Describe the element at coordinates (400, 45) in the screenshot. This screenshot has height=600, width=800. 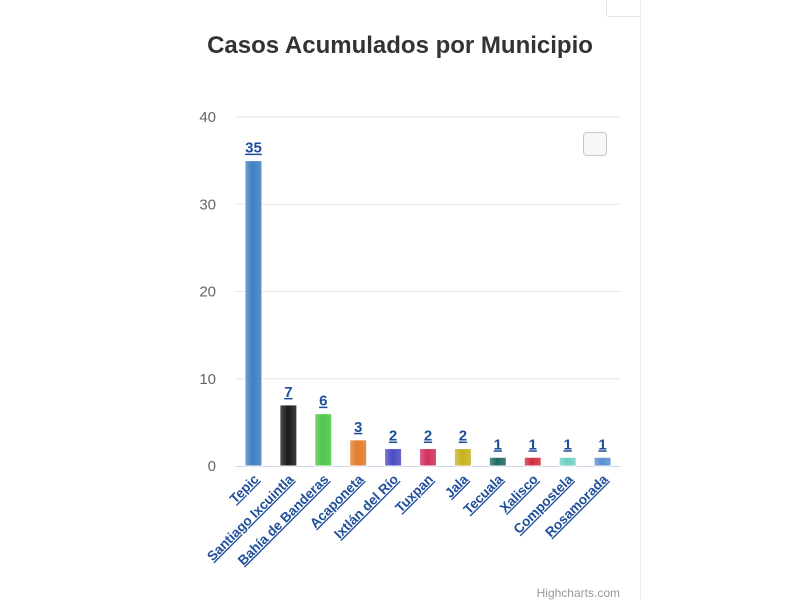
I see `chart-title: Casos Acumulados por Municipio` at that location.